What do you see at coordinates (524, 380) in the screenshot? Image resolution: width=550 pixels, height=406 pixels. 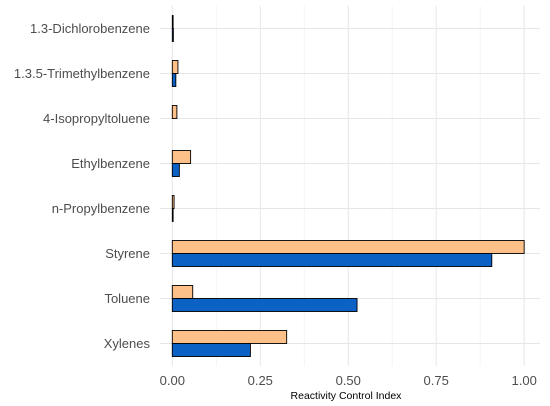 I see `x-tick-label: 1.00` at bounding box center [524, 380].